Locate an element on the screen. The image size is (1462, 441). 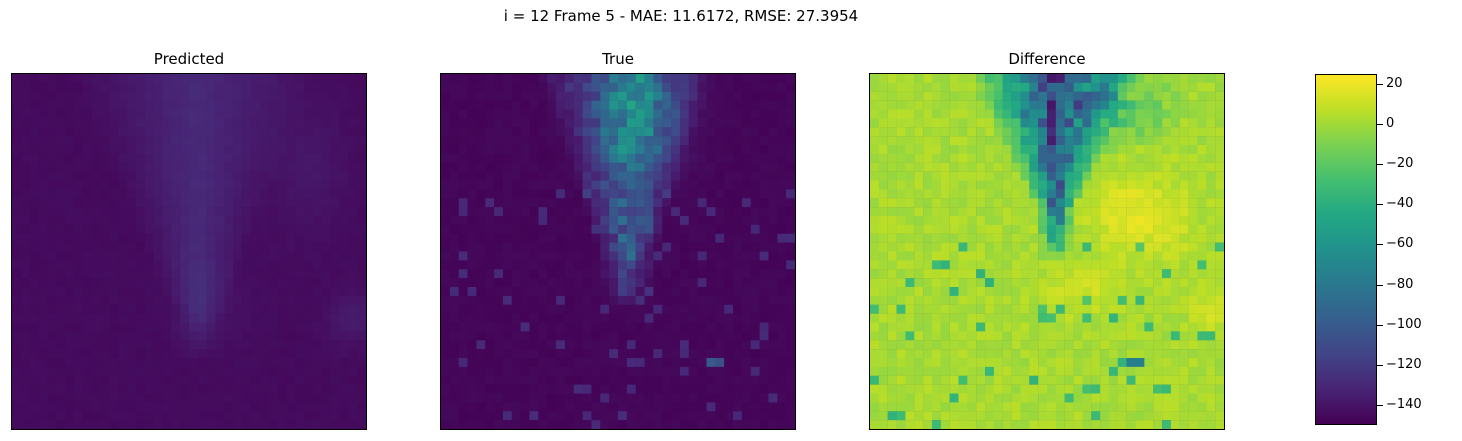
colorbar-tick-label: −20 is located at coordinates (1400, 163).